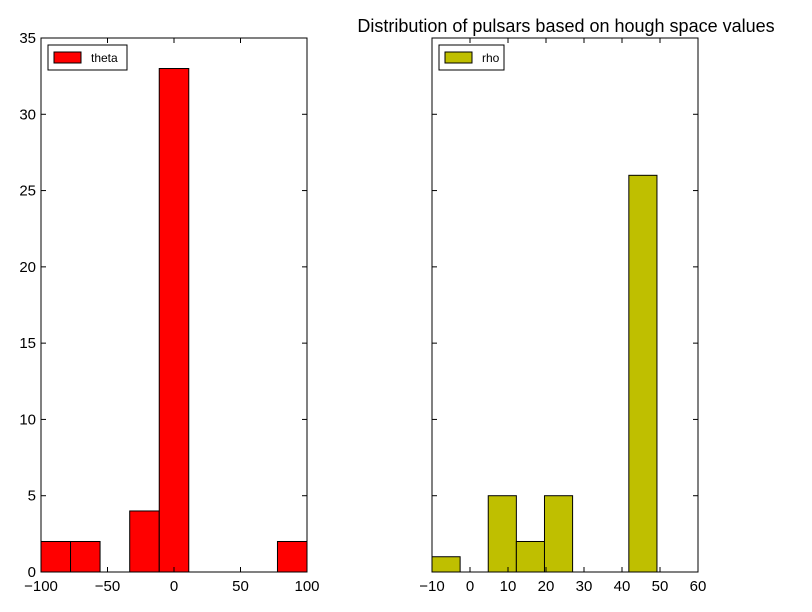 The image size is (812, 612). What do you see at coordinates (546, 586) in the screenshot?
I see `x-tick-label: 20` at bounding box center [546, 586].